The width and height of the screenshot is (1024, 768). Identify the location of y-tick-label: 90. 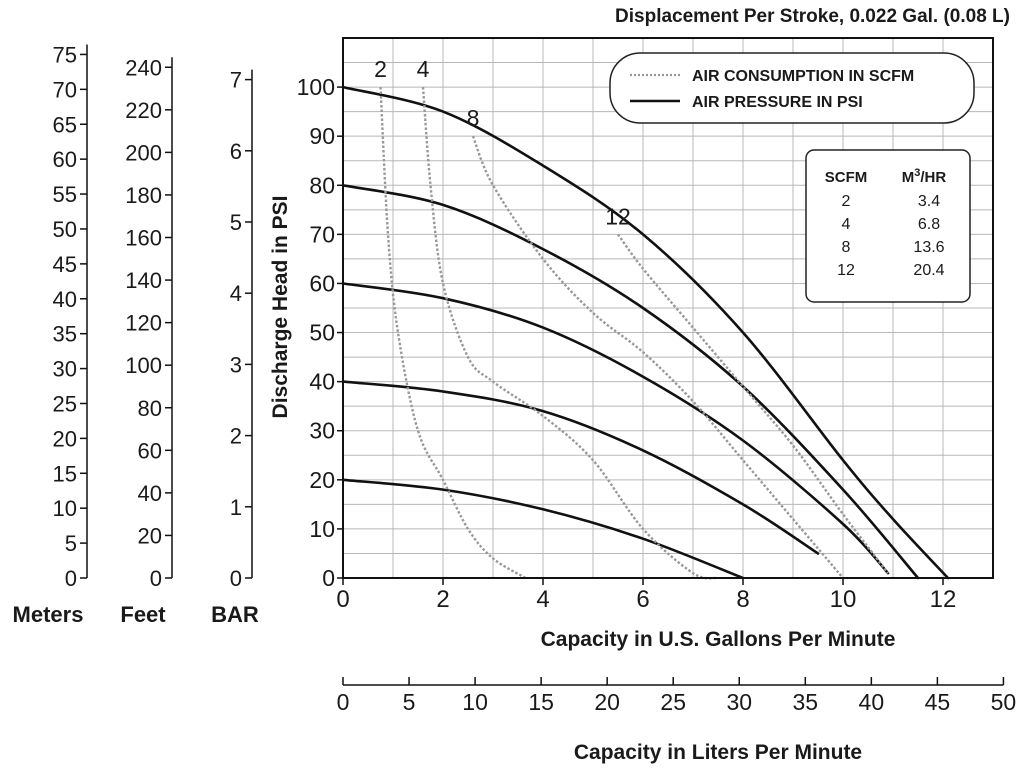
(322, 136).